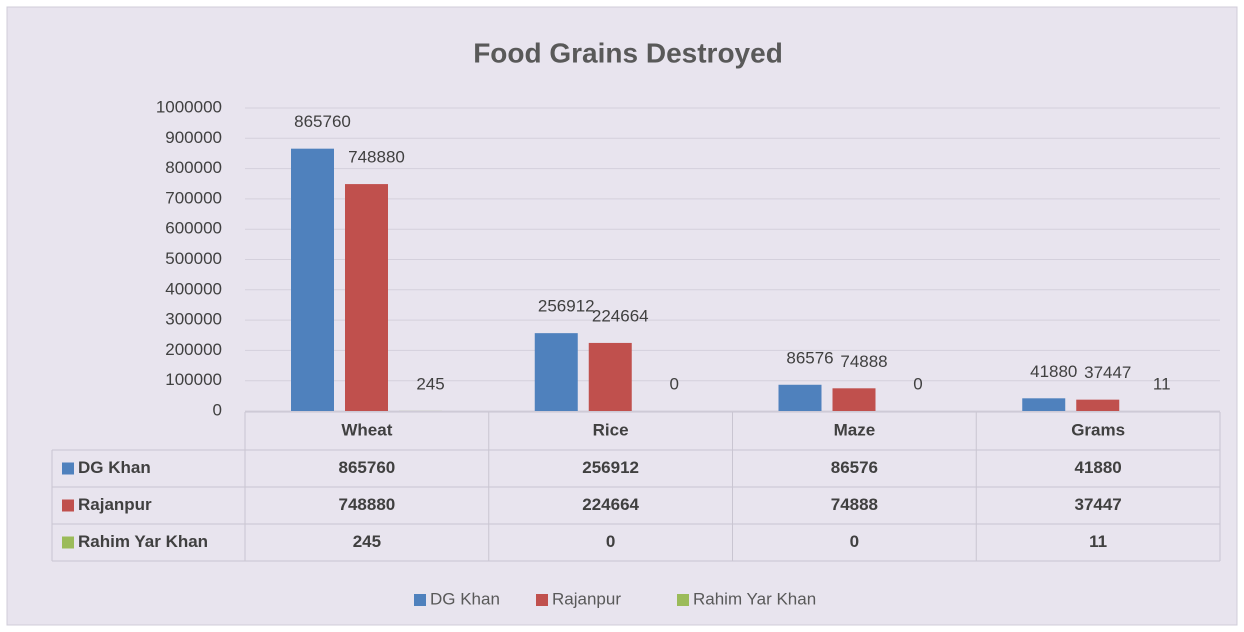  Describe the element at coordinates (1097, 504) in the screenshot. I see `table-cell: 37447` at that location.